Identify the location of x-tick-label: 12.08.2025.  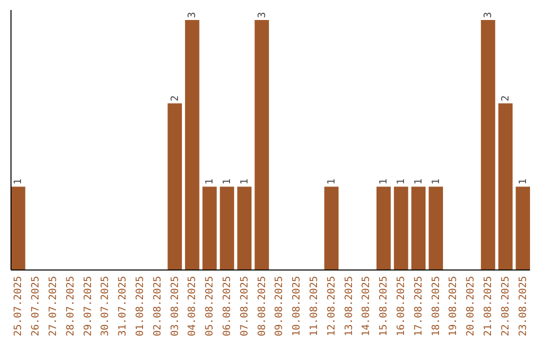
(332, 306).